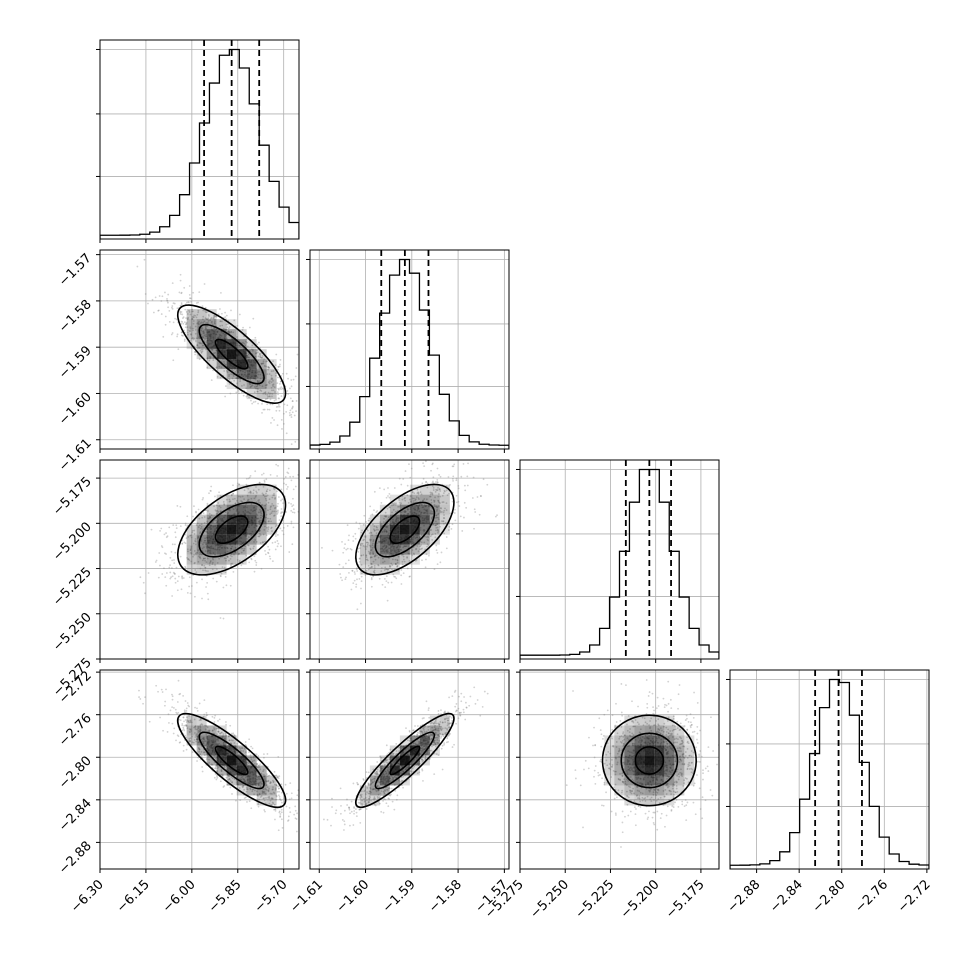 The height and width of the screenshot is (974, 970). What do you see at coordinates (75, 730) in the screenshot?
I see `y-tick-label: −2.76` at bounding box center [75, 730].